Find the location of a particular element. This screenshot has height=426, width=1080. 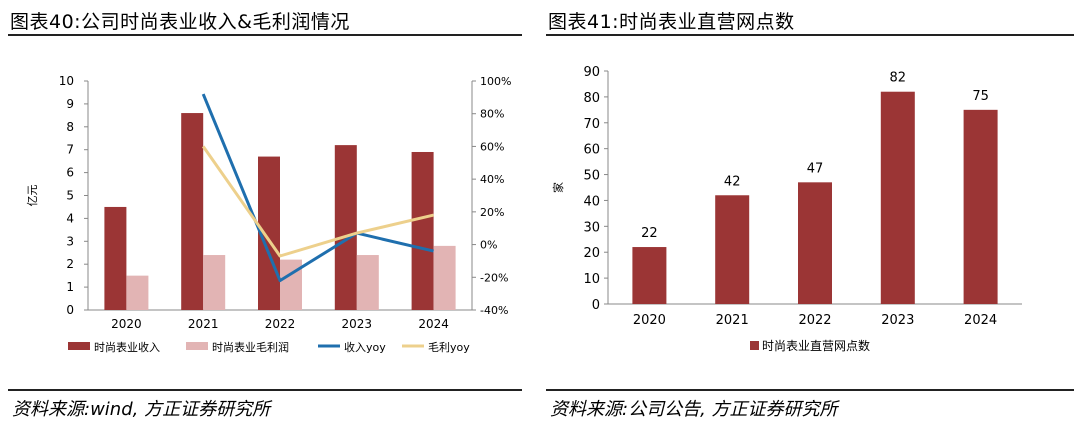

left-y-tick-label: 2 is located at coordinates (70, 264).